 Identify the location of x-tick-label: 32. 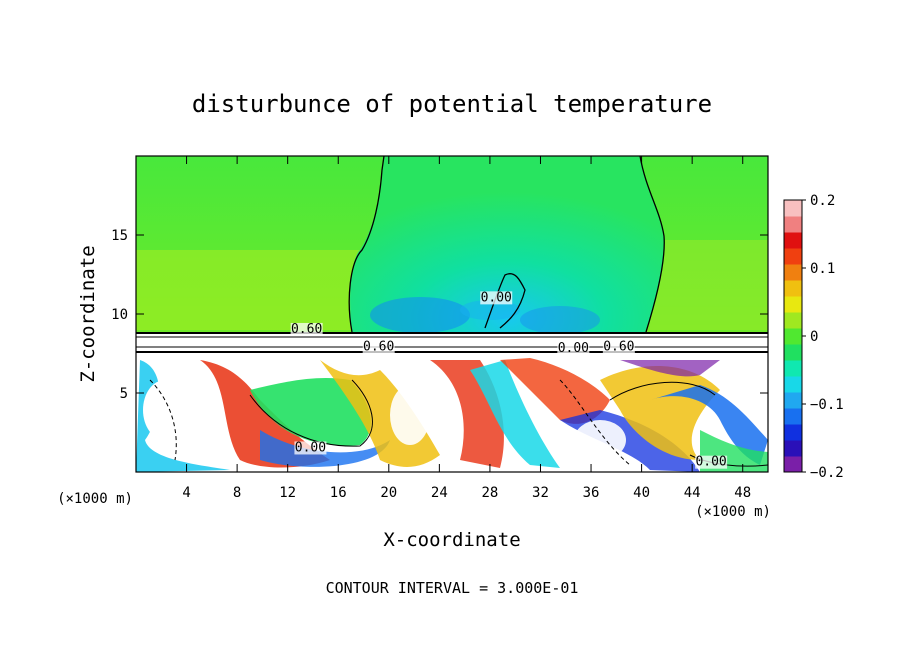
(540, 493).